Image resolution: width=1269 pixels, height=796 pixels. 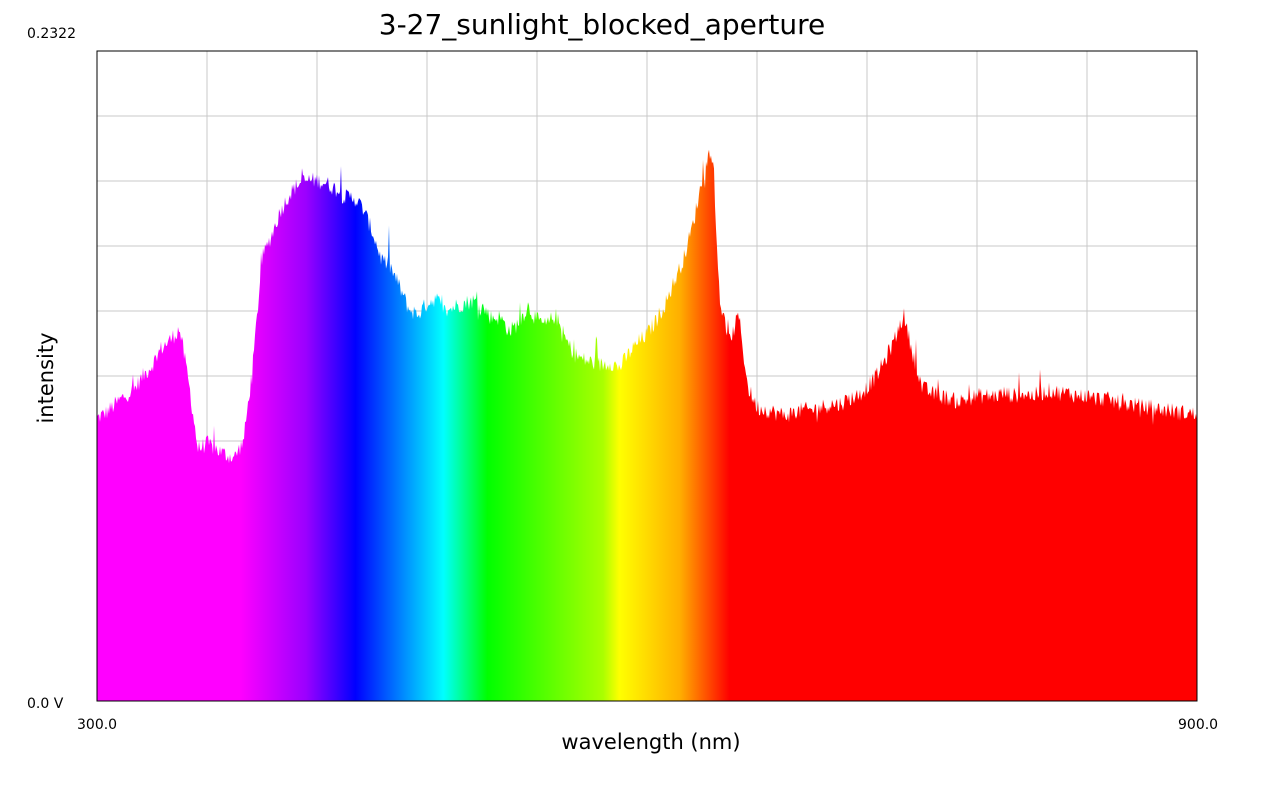 What do you see at coordinates (51, 34) in the screenshot?
I see `y-max-tick-label: 0.2322` at bounding box center [51, 34].